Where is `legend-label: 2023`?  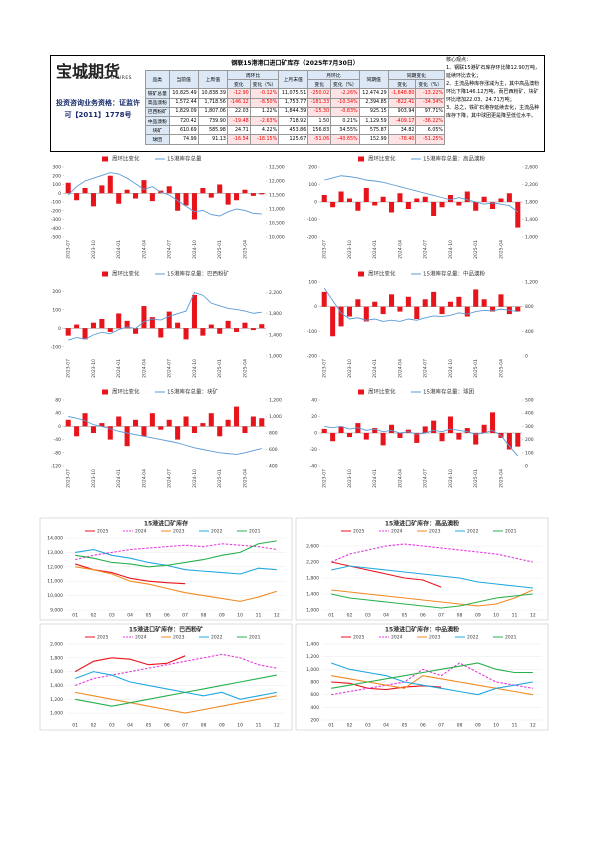 legend-label: 2023 is located at coordinates (435, 638).